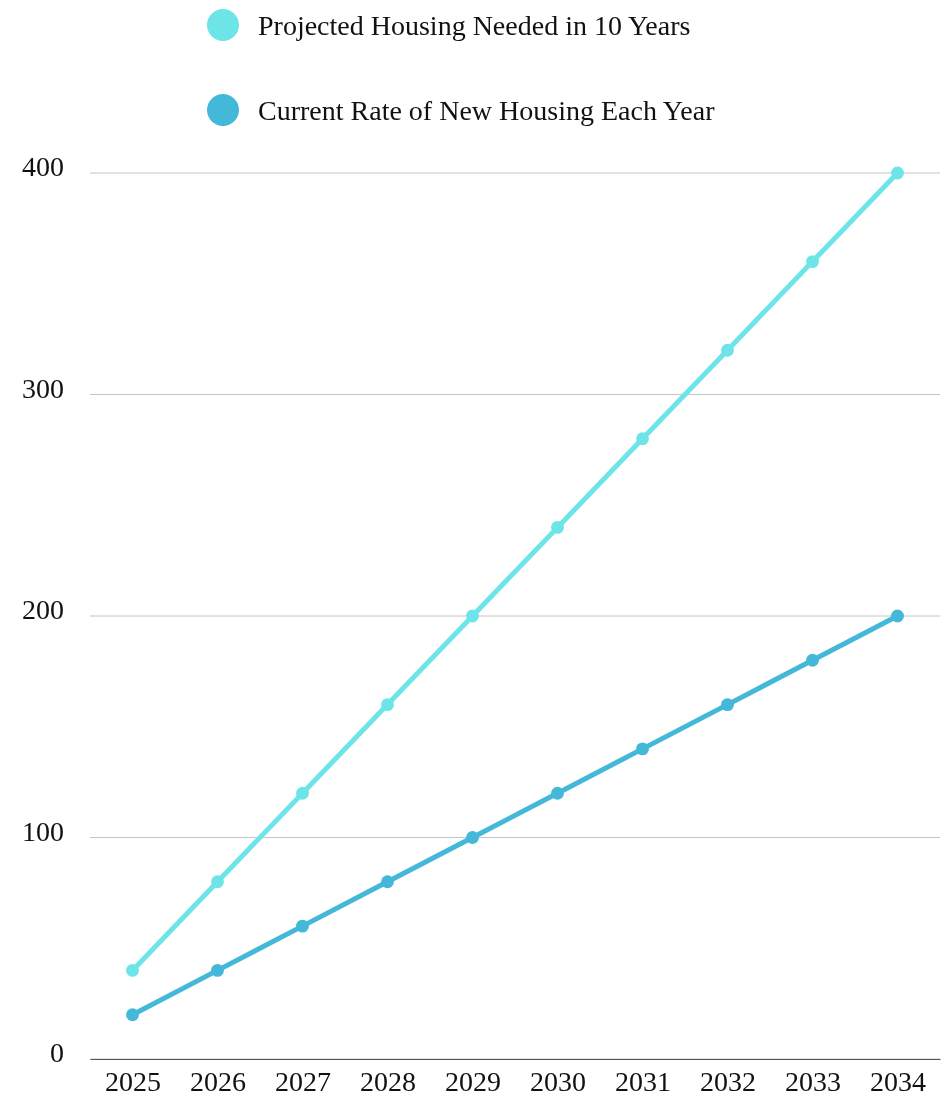 The width and height of the screenshot is (941, 1104). I want to click on y-tick-label: 300, so click(43, 388).